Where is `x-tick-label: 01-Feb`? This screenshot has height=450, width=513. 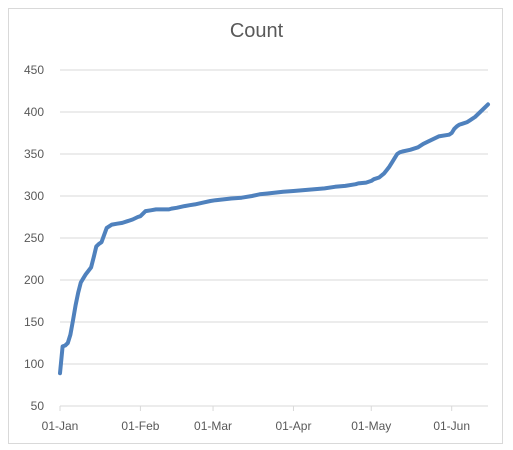
x-tick-label: 01-Feb is located at coordinates (140, 426).